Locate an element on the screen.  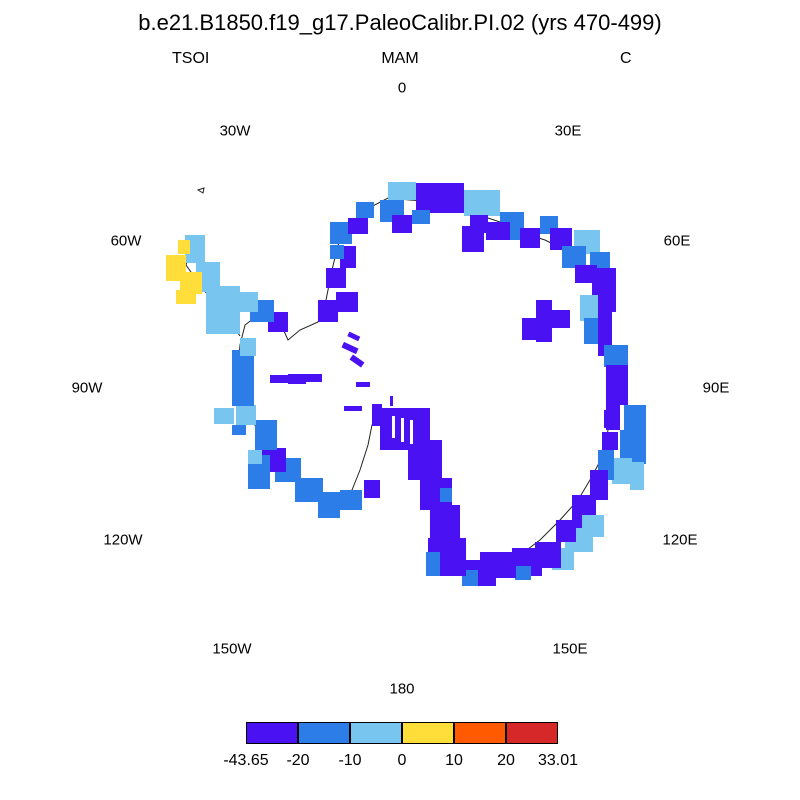
lon-label: 90E is located at coordinates (716, 388).